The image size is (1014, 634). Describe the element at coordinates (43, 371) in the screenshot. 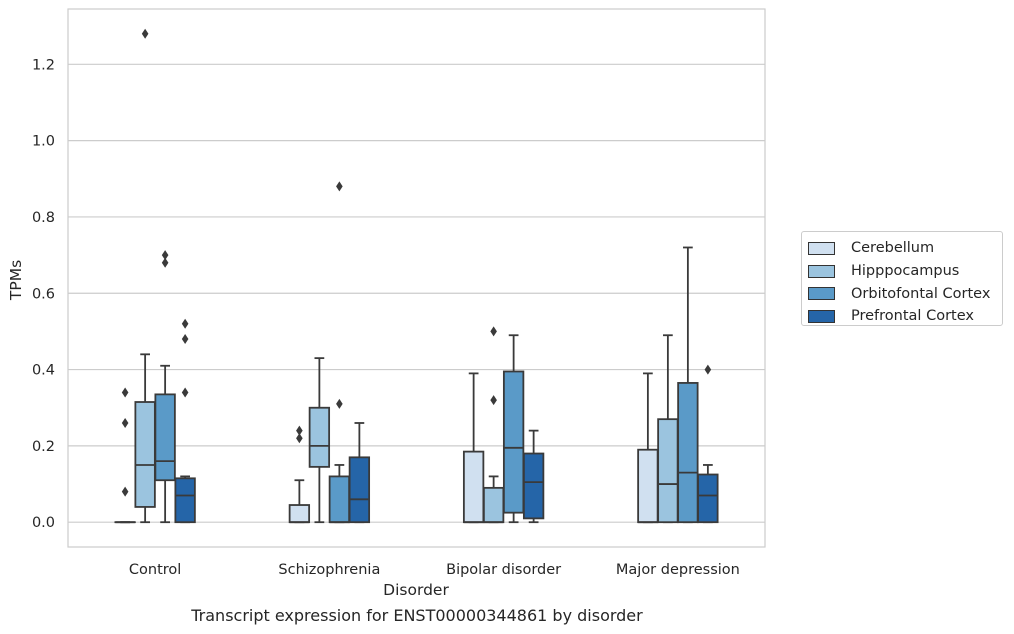

I see `y-tick-label: 0.4` at that location.